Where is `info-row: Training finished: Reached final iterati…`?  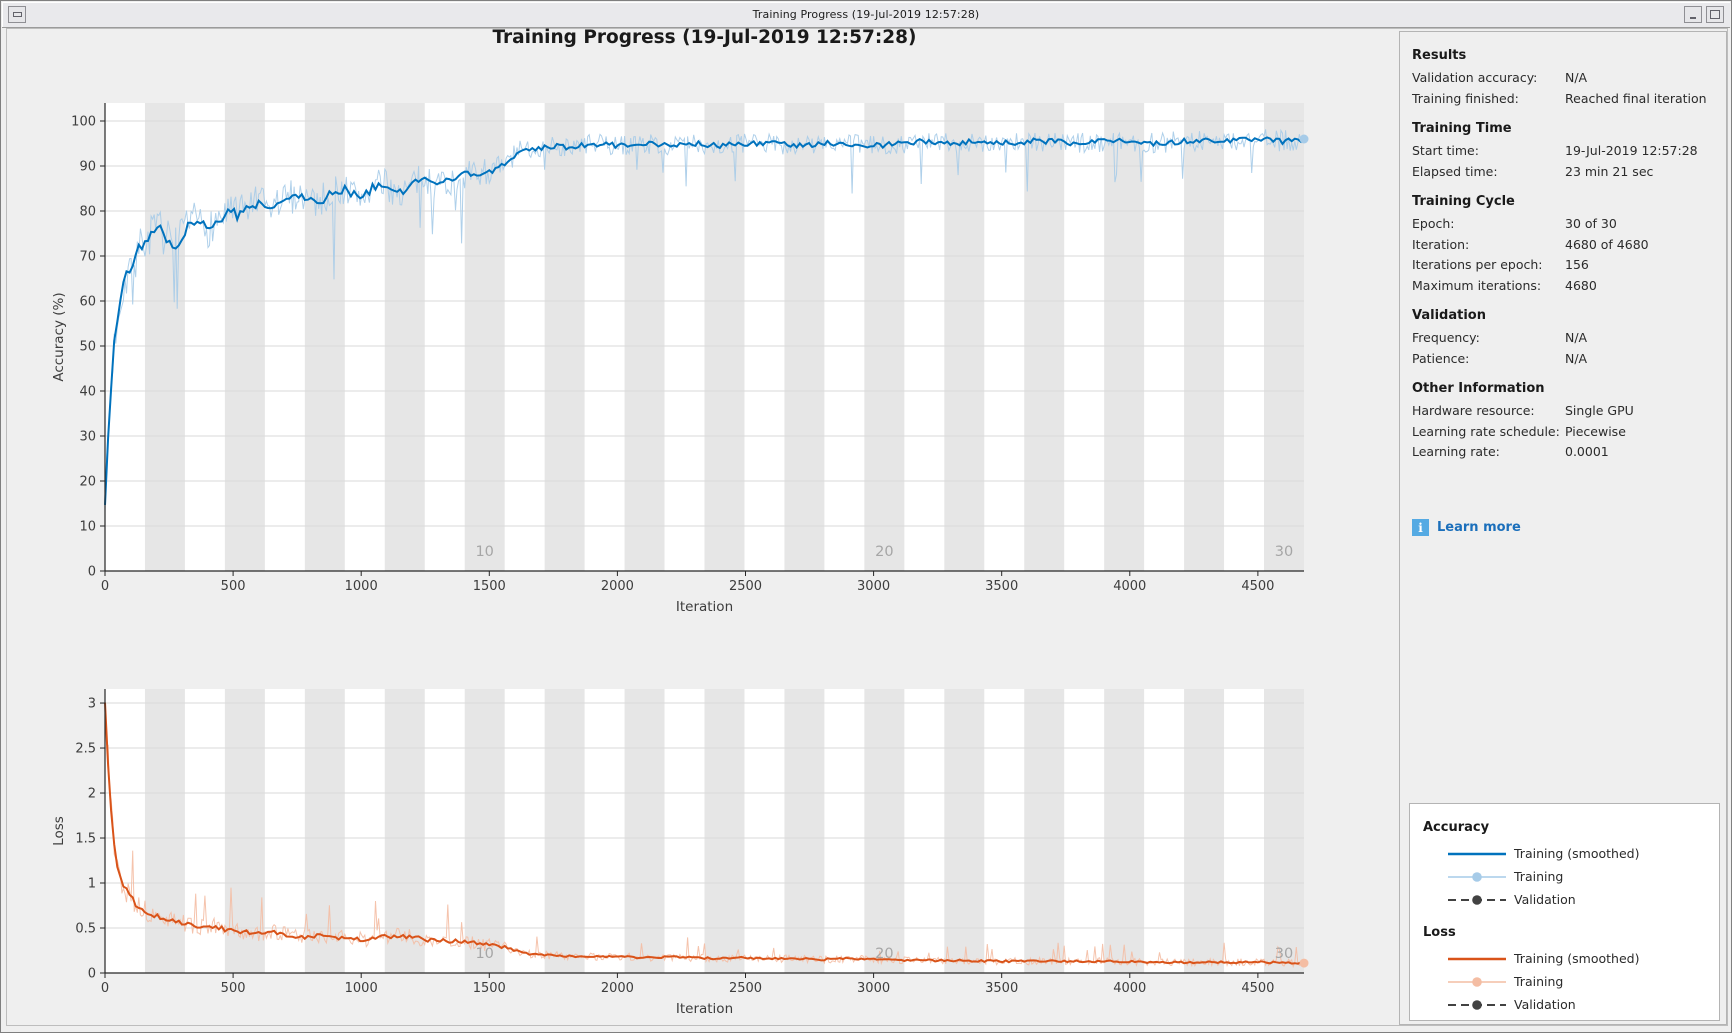
info-row: Training finished: Reached final iterati… is located at coordinates (1564, 99).